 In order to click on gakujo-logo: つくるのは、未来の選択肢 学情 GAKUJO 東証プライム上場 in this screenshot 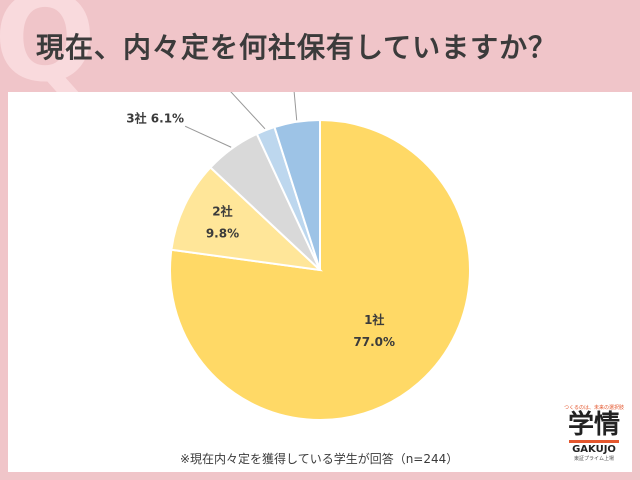, I will do `click(594, 437)`.